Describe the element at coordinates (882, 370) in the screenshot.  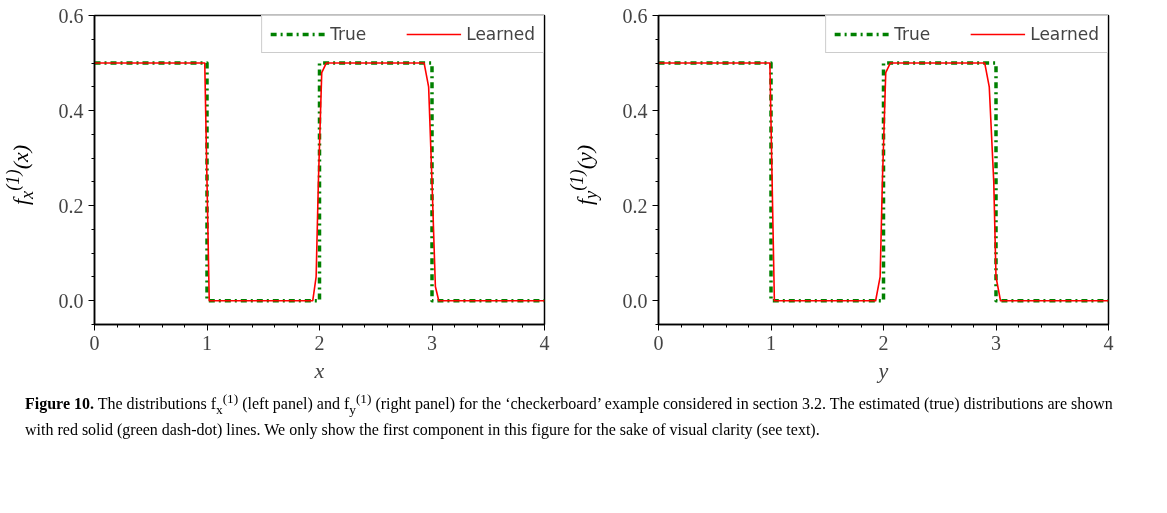
I see `x-axis-title: y` at that location.